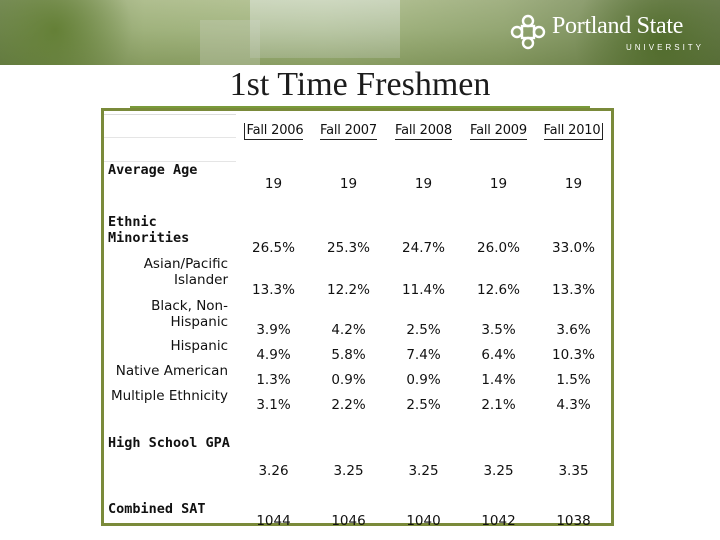 The height and width of the screenshot is (540, 720). I want to click on column-header: Fall 2010, so click(573, 127).